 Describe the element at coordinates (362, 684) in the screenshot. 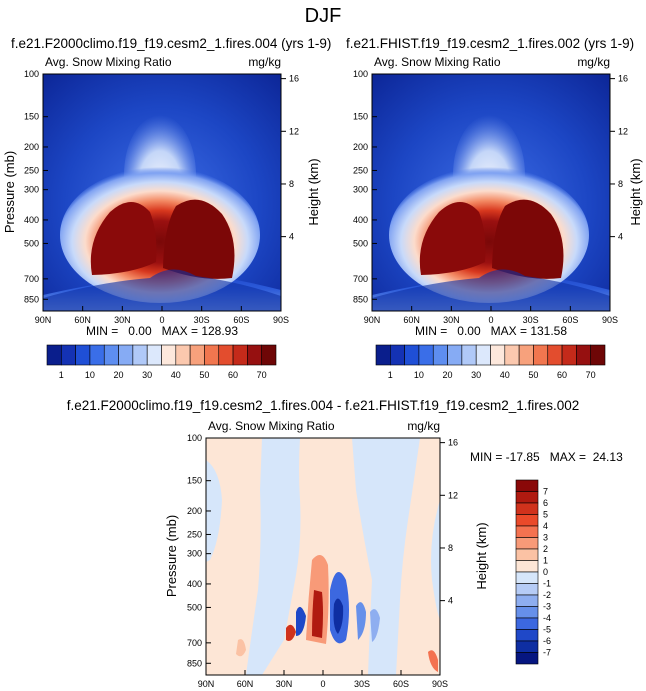

I see `x-tick-label: 30S` at that location.